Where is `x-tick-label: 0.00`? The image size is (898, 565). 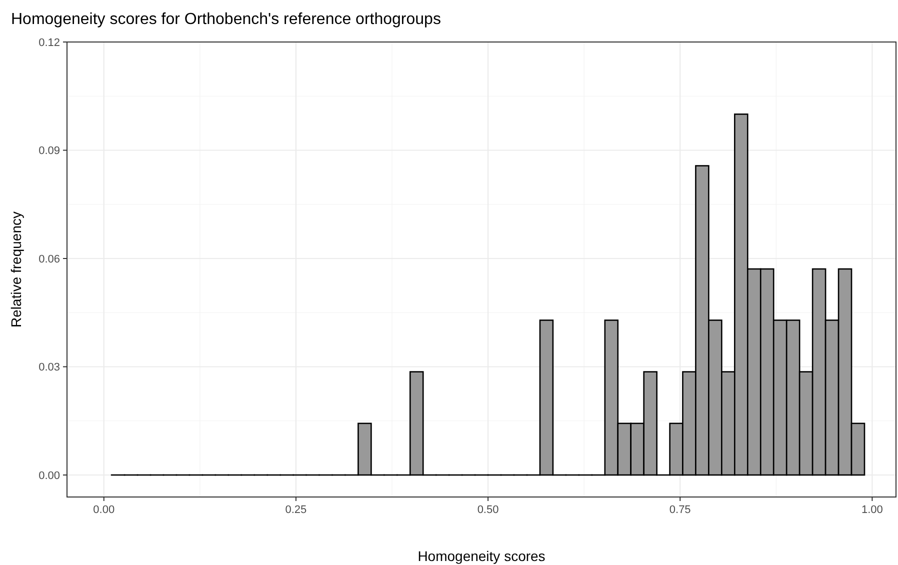 x-tick-label: 0.00 is located at coordinates (104, 510).